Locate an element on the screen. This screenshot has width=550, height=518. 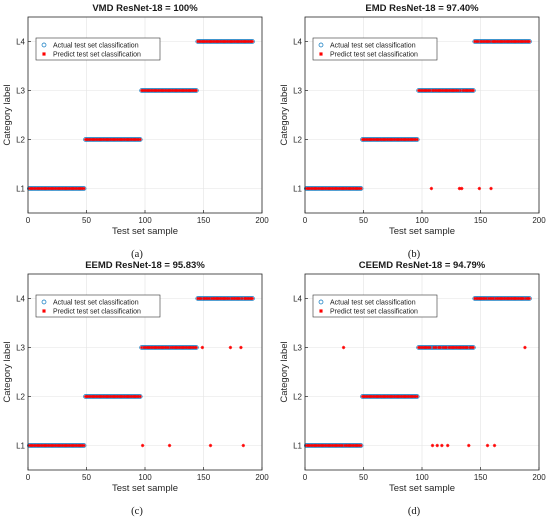
panel-caption: (b) is located at coordinates (414, 254).